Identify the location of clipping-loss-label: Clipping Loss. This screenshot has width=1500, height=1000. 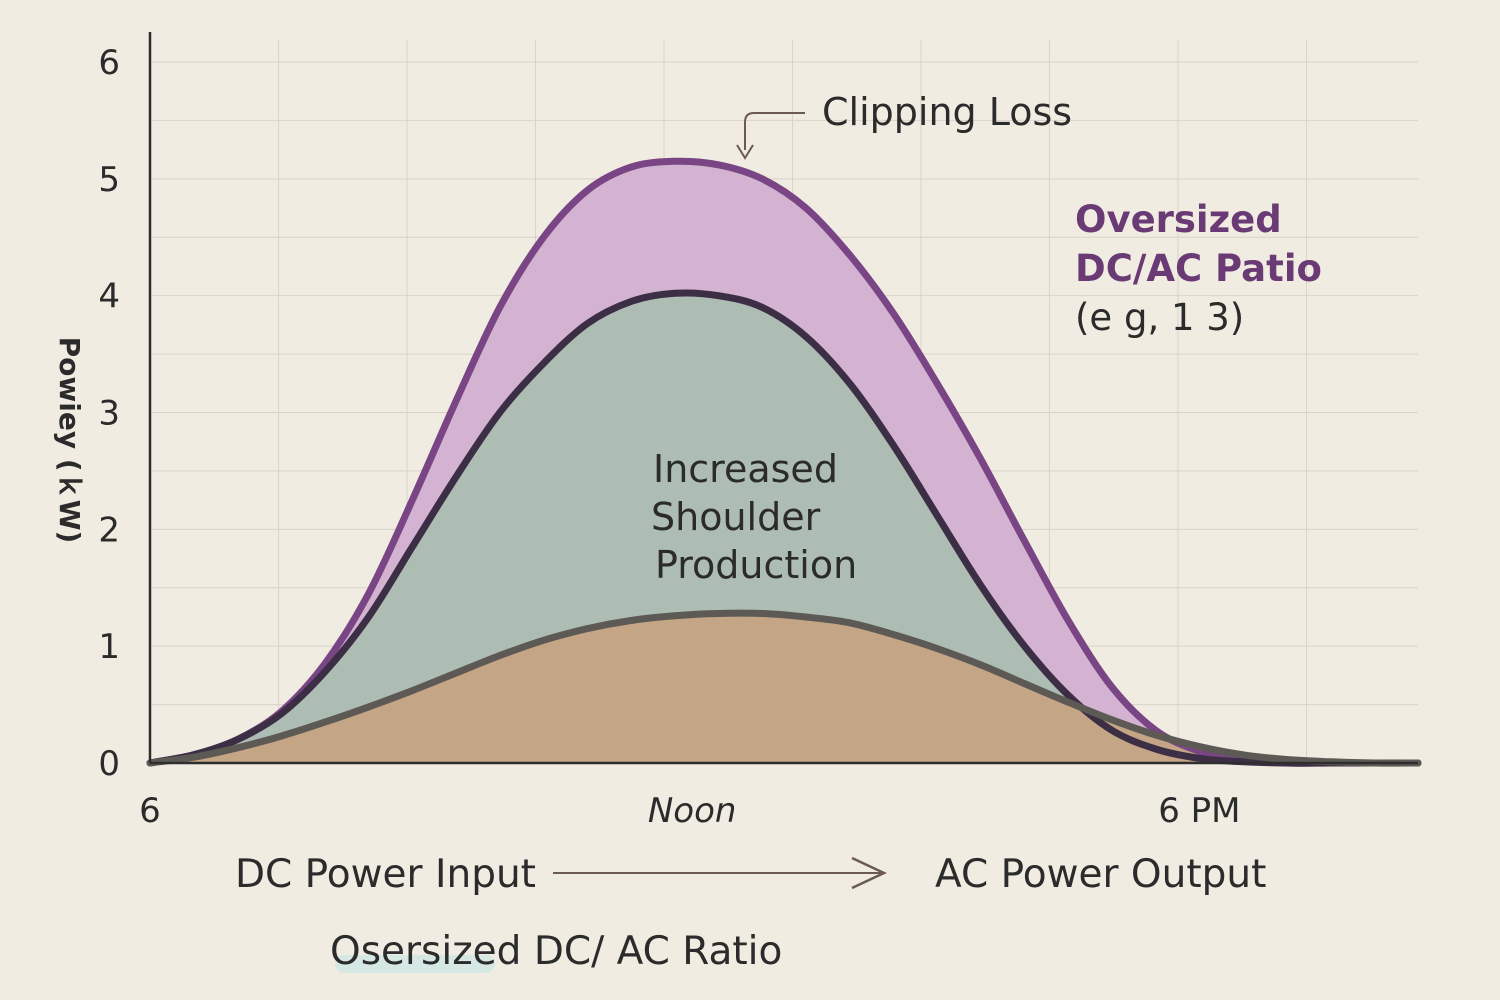
(947, 112).